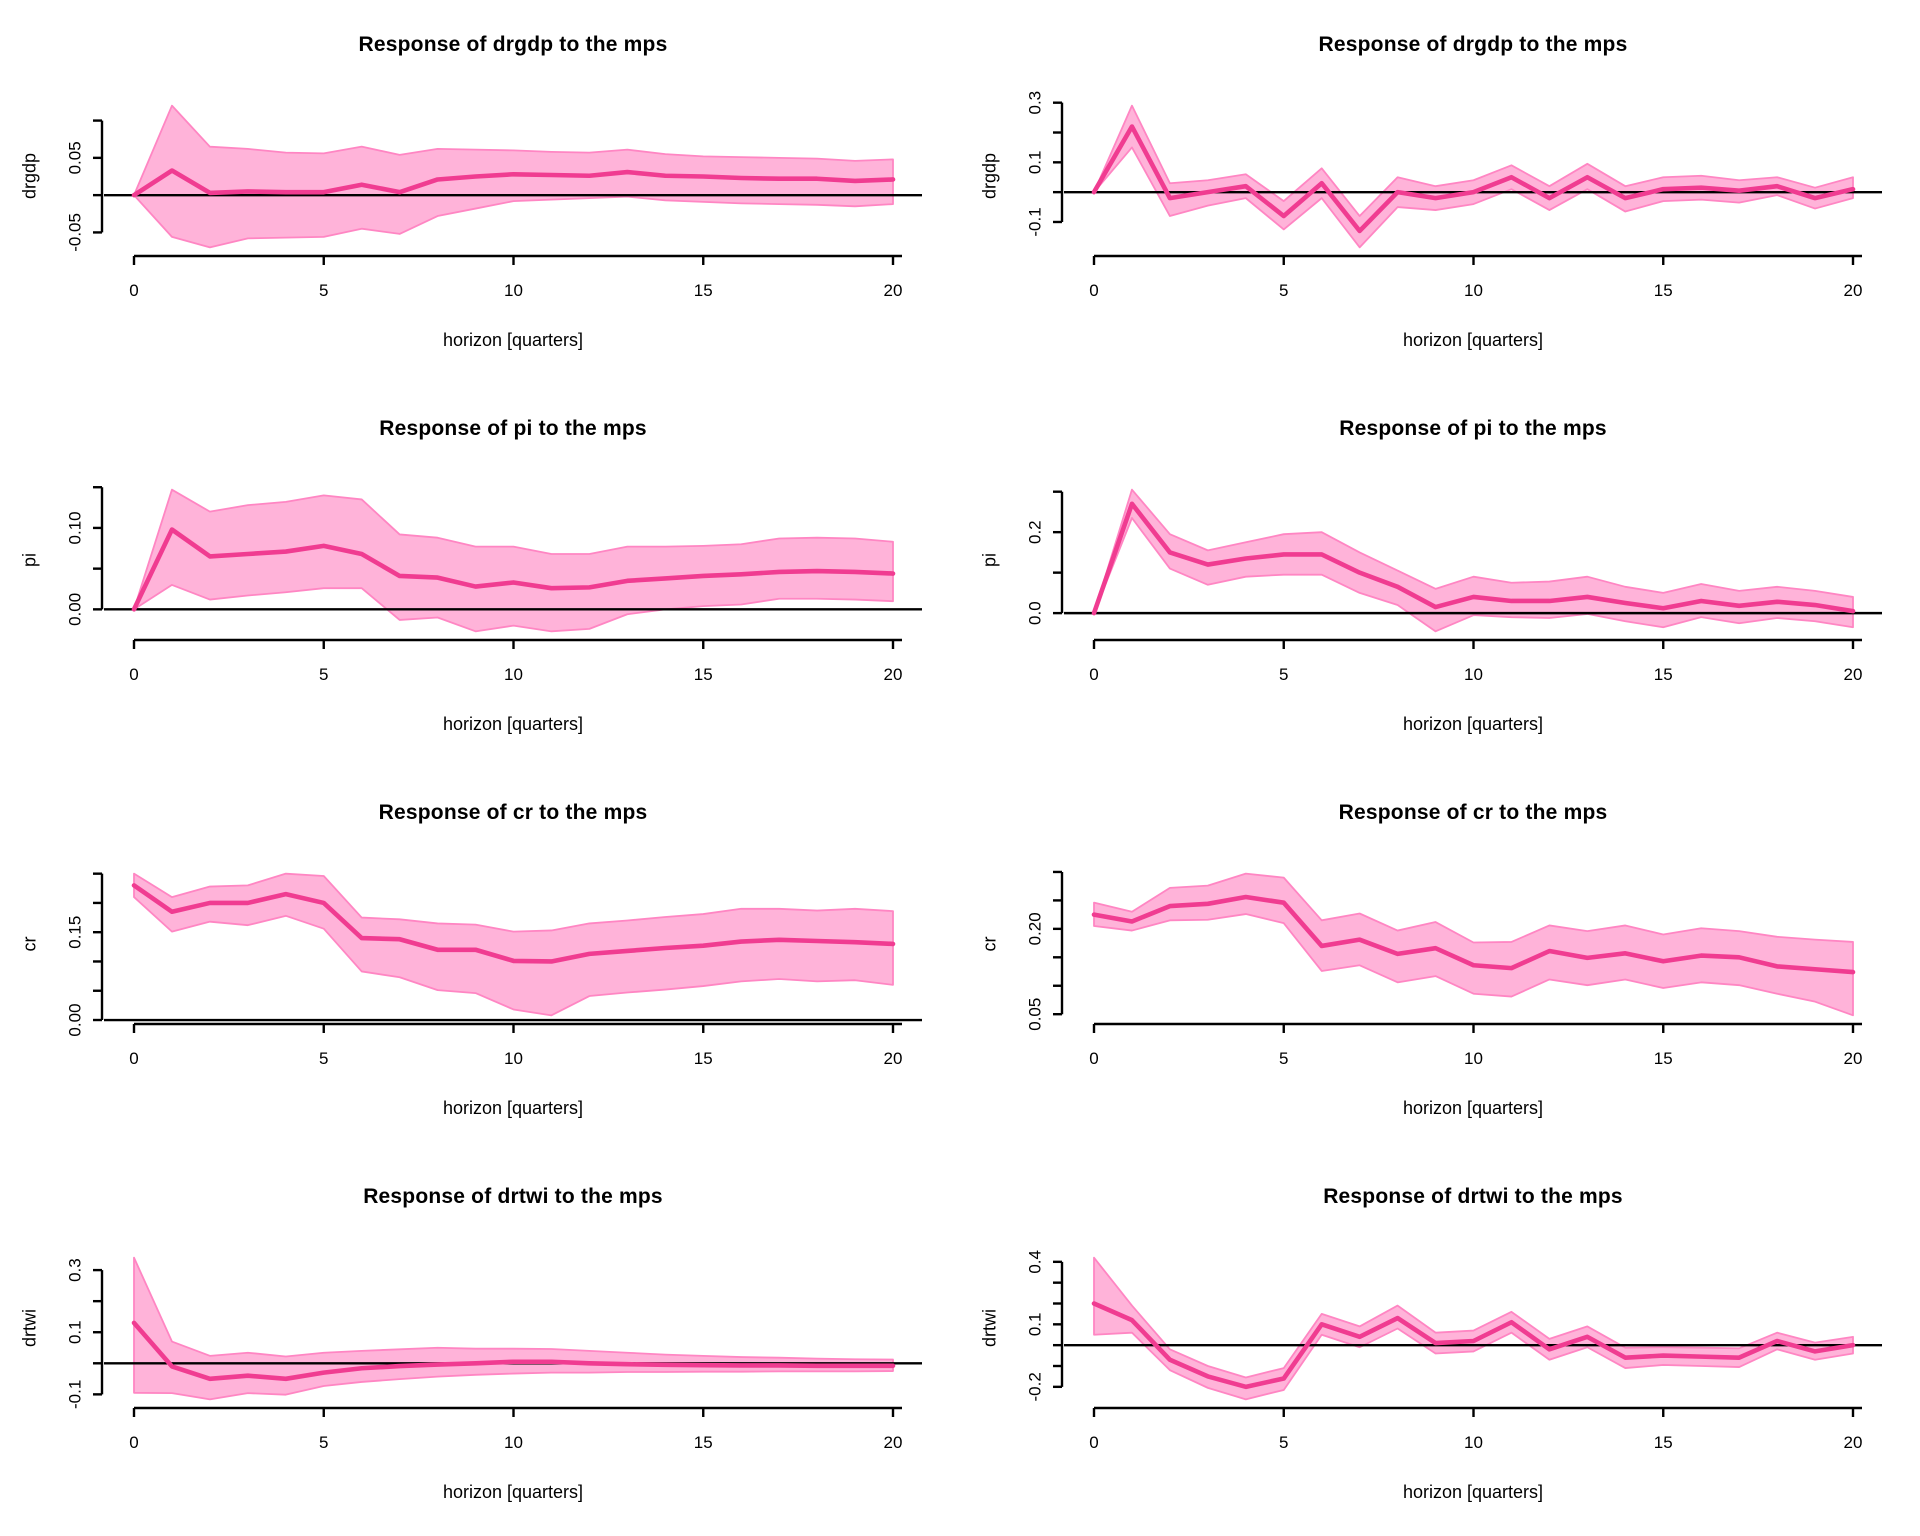 This screenshot has width=1920, height=1536. Describe the element at coordinates (493, 202) in the screenshot. I see `chart-canvas: 0.05 -0.05 0 5 10 15 20` at that location.